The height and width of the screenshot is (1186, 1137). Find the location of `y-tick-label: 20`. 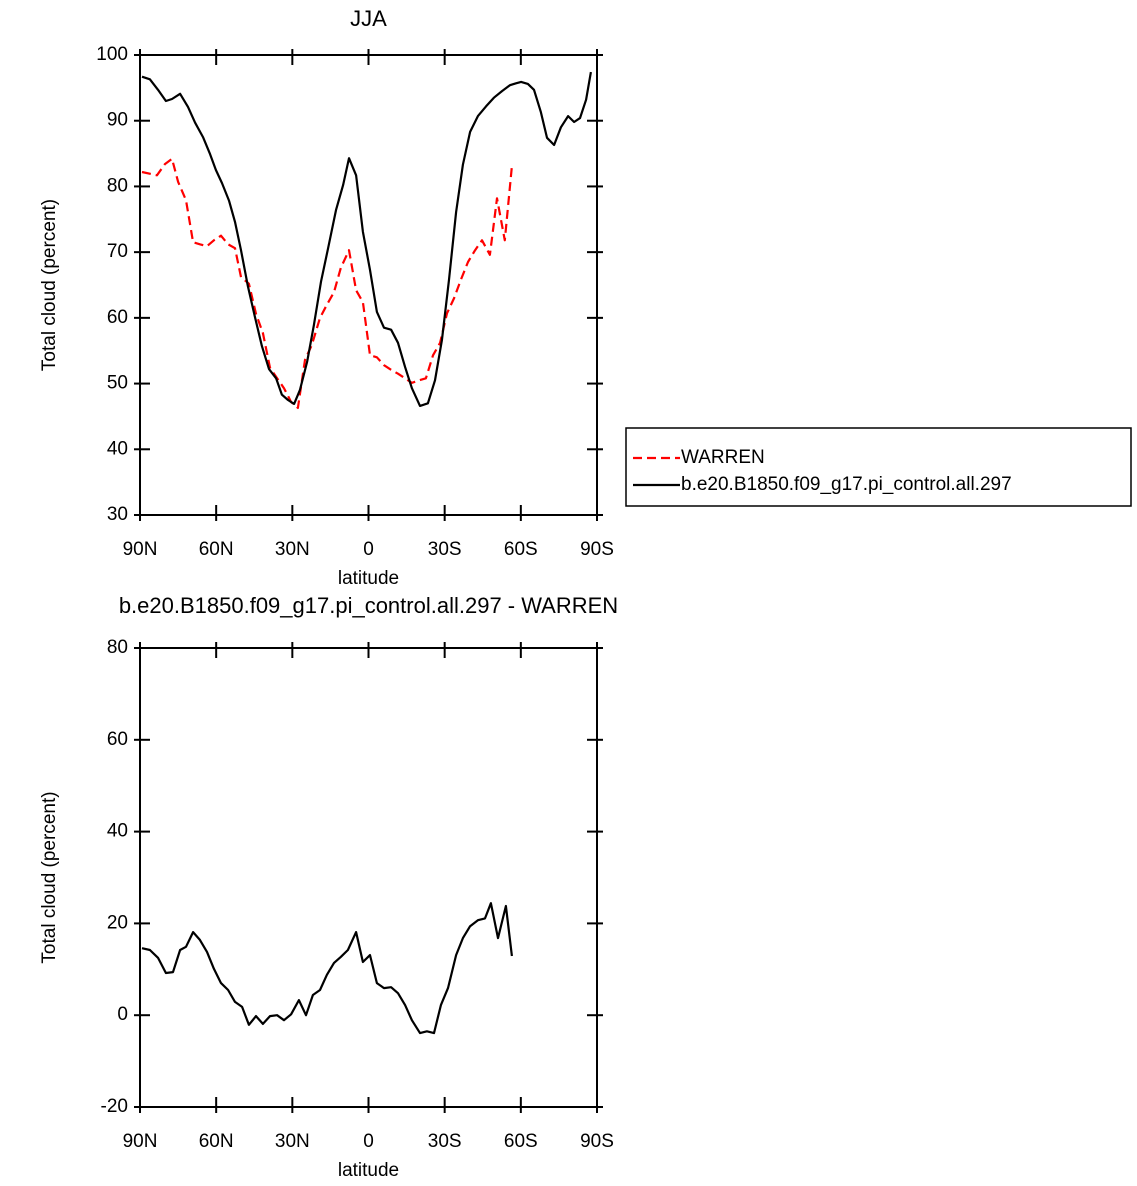

y-tick-label: 20 is located at coordinates (117, 922).